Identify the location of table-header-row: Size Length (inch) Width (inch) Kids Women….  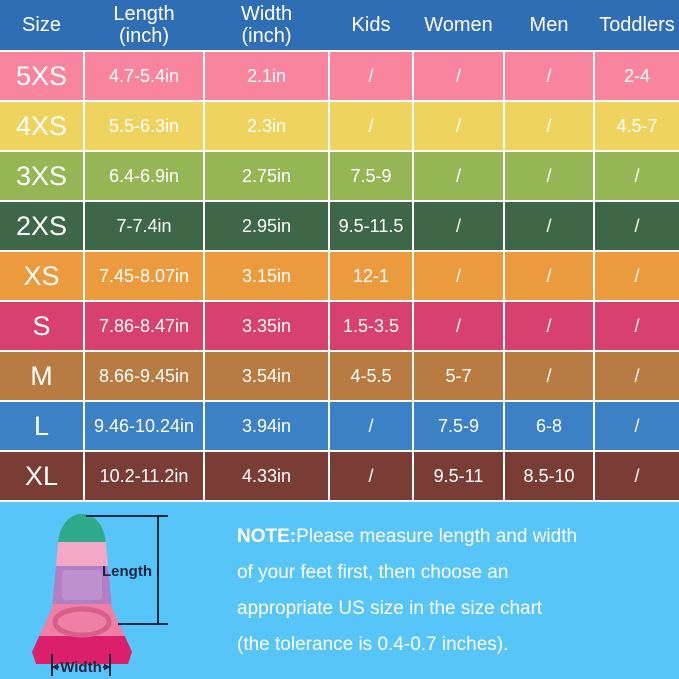
(339, 26).